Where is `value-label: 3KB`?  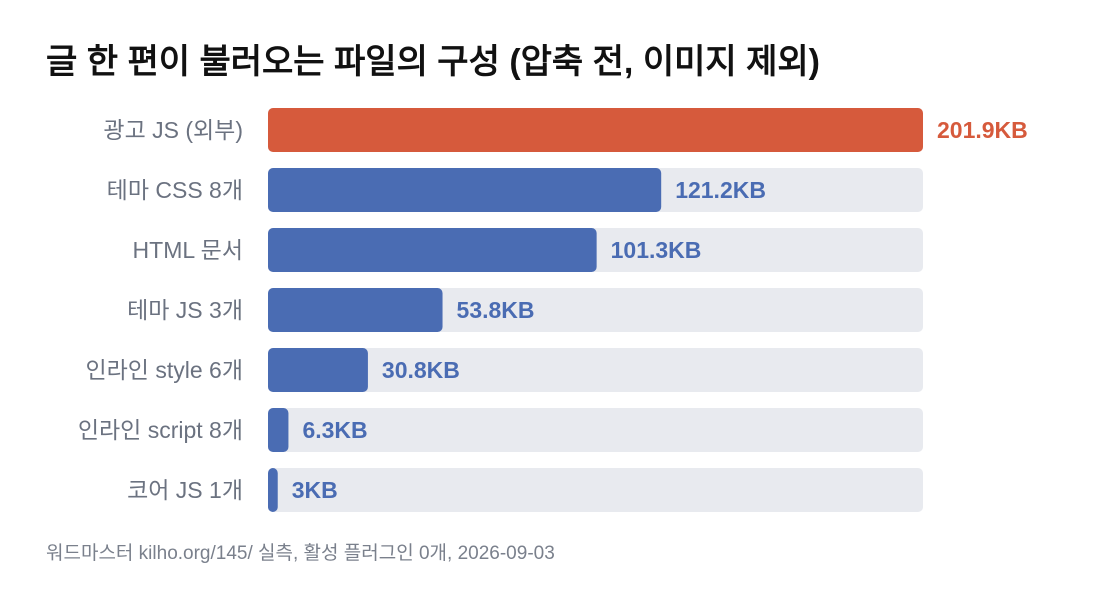 value-label: 3KB is located at coordinates (315, 490).